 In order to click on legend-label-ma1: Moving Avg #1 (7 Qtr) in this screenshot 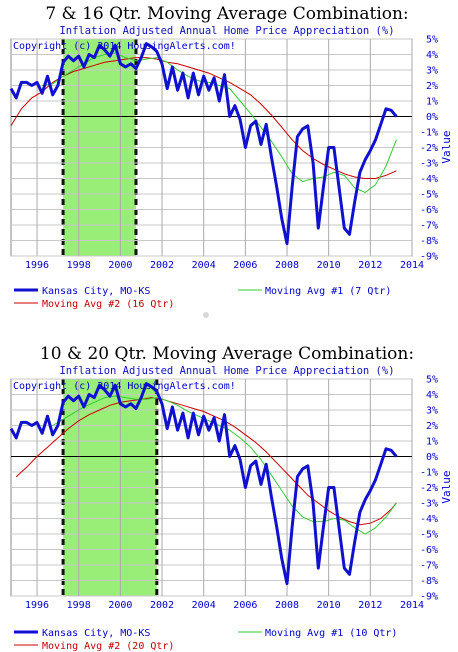, I will do `click(328, 291)`.